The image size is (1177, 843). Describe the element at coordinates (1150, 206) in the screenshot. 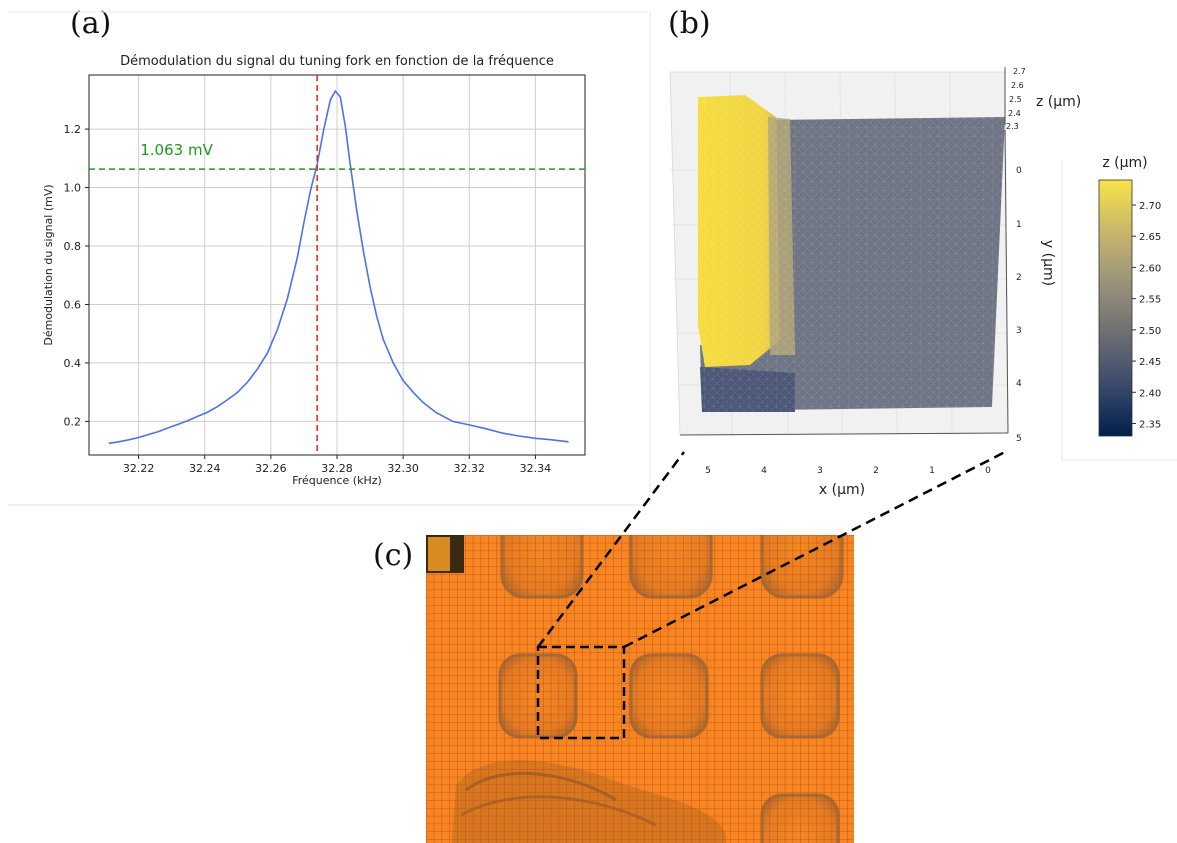

I see `colorbar-tick-label: 2.70` at that location.